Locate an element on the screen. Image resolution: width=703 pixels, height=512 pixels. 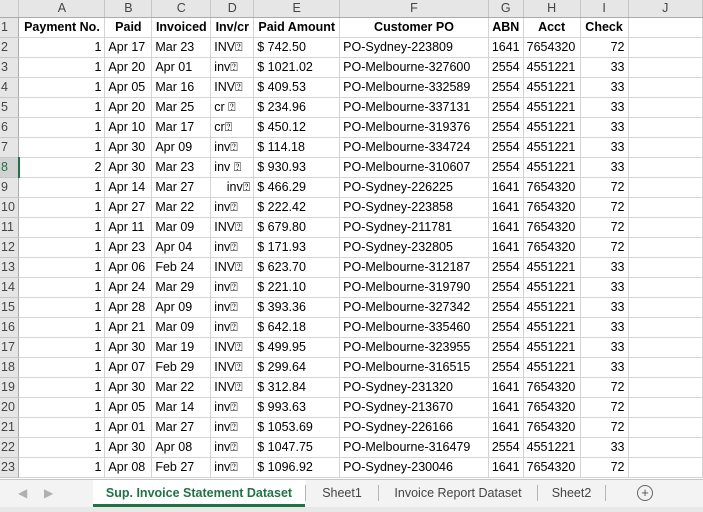
customer-po-cell: PO-Sydney-226225 is located at coordinates (414, 187).